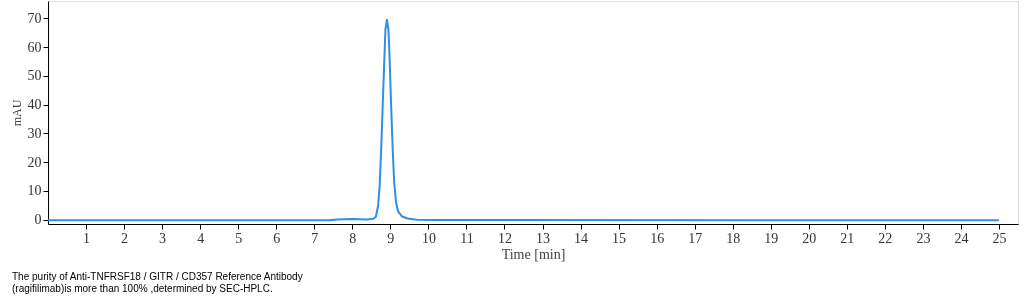  Describe the element at coordinates (34, 162) in the screenshot. I see `y-tick-label: 20` at that location.